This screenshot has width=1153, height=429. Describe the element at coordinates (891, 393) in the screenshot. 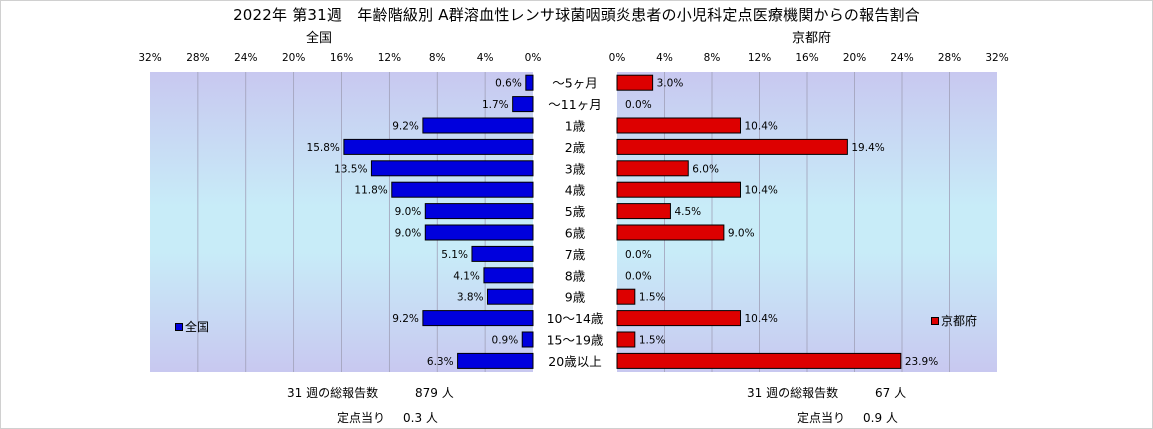

I see `kyoto-total-value: 67 人` at that location.